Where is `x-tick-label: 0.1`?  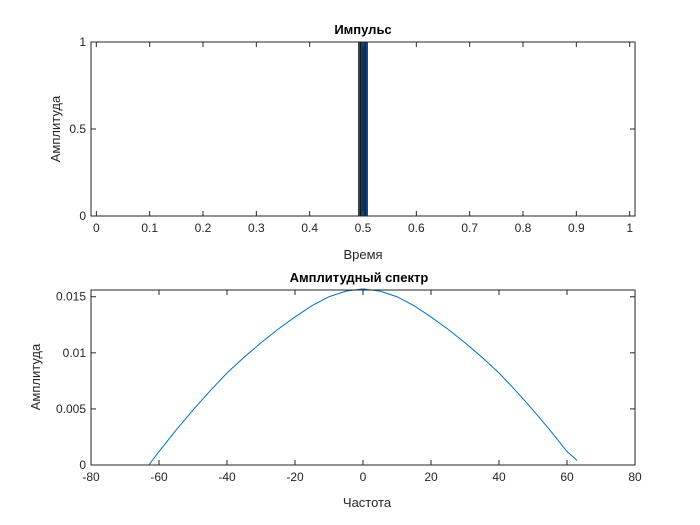
x-tick-label: 0.1 is located at coordinates (149, 228).